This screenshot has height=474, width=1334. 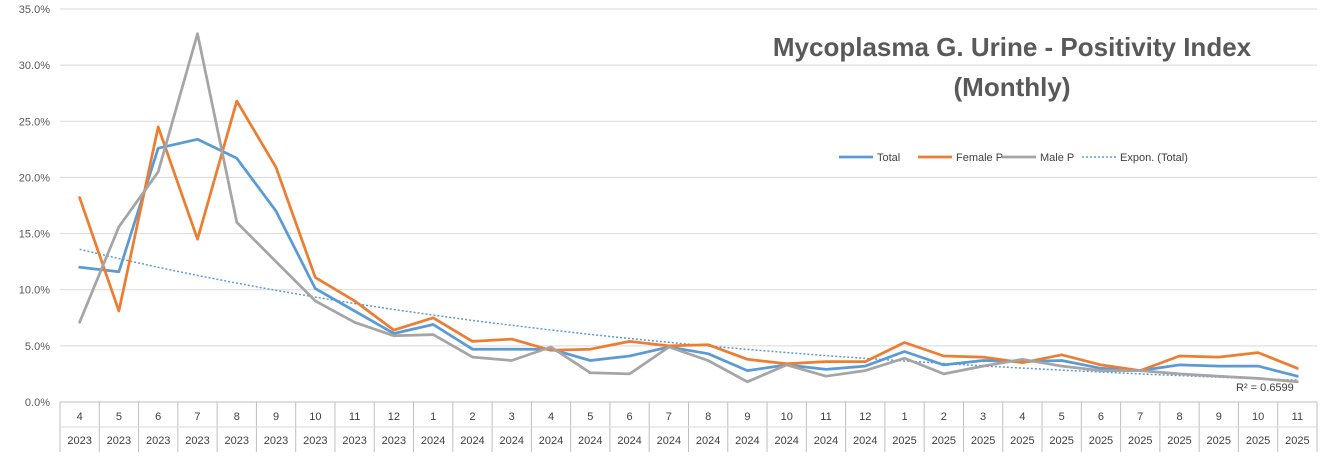 I want to click on chart-title-line-2: (Monthly), so click(x=1012, y=87).